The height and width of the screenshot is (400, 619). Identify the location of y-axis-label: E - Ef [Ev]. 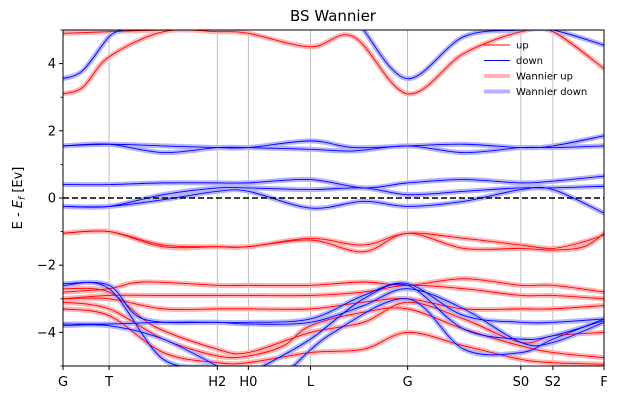
(19, 198).